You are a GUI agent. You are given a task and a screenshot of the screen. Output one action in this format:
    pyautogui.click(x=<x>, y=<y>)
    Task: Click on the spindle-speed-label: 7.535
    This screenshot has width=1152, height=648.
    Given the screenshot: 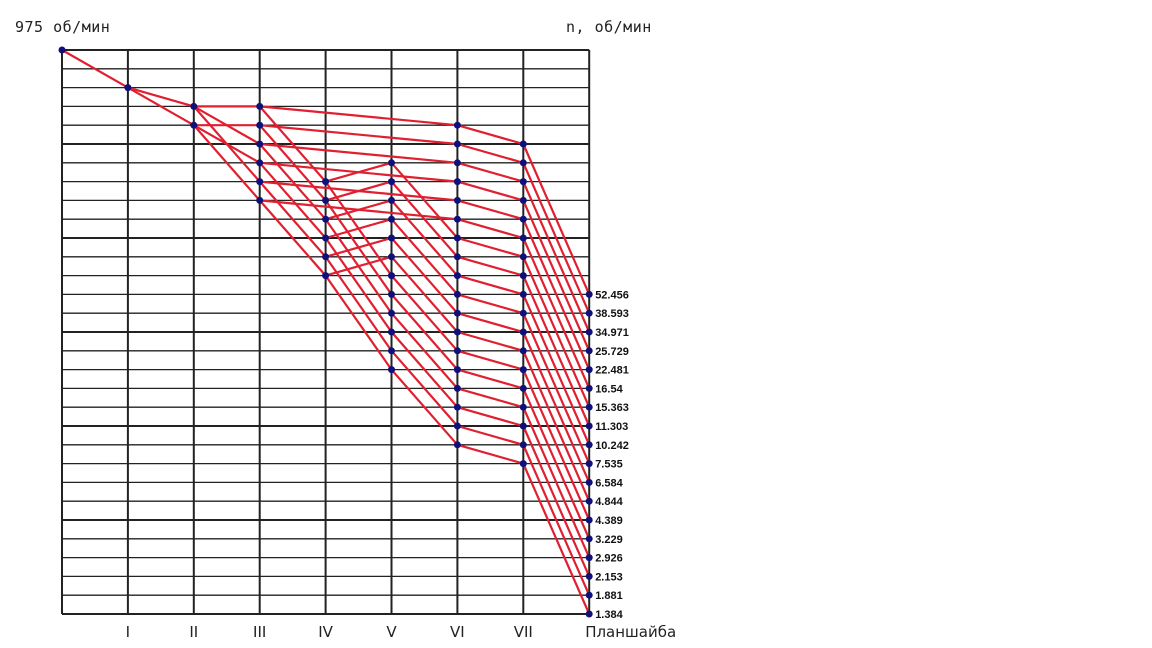 What is the action you would take?
    pyautogui.click(x=609, y=465)
    